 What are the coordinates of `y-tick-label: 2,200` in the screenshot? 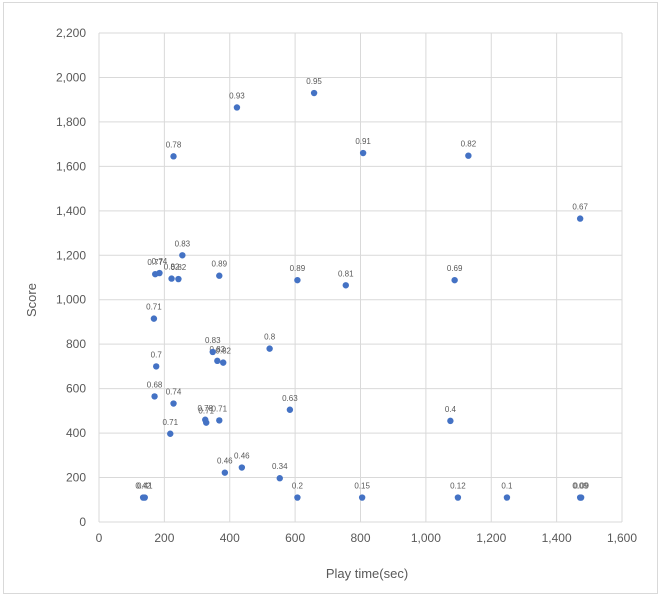 It's located at (71, 33).